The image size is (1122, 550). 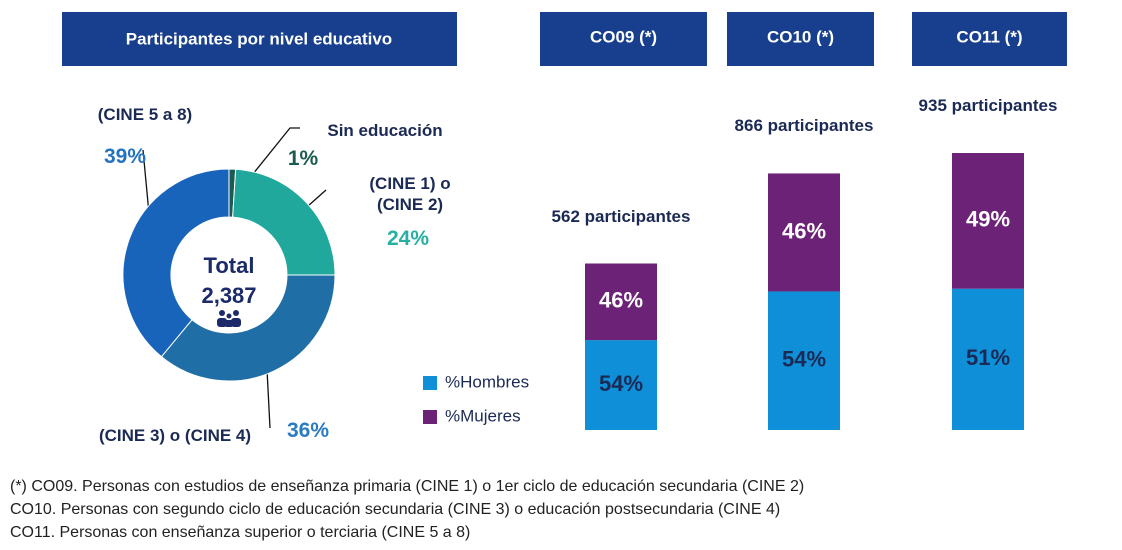 I want to click on center-total: 2,387, so click(x=228, y=295).